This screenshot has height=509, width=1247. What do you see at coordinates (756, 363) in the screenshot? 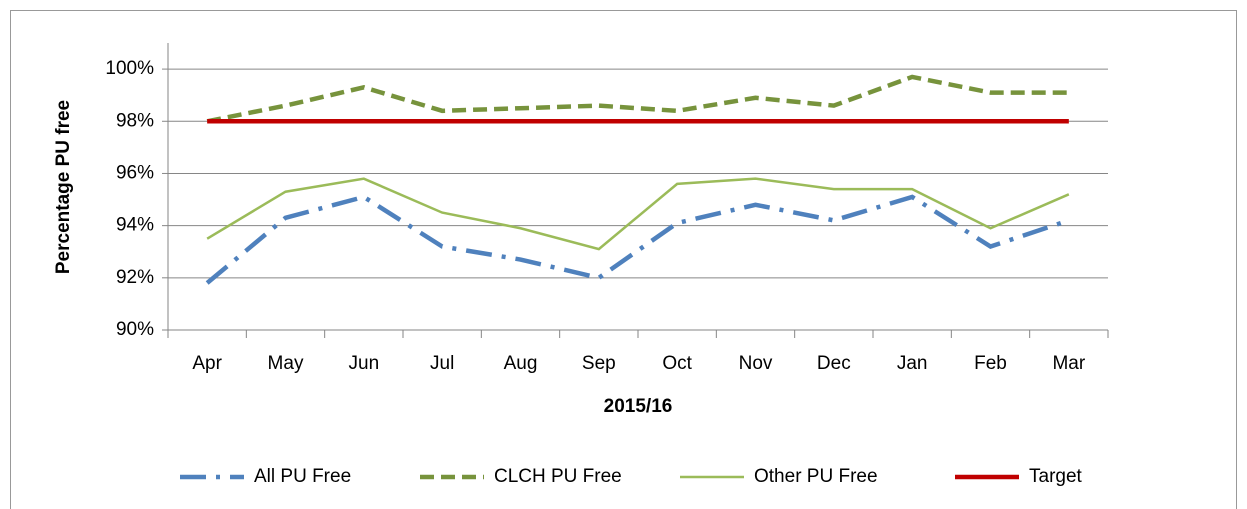
I see `x-tick-label: Nov` at bounding box center [756, 363].